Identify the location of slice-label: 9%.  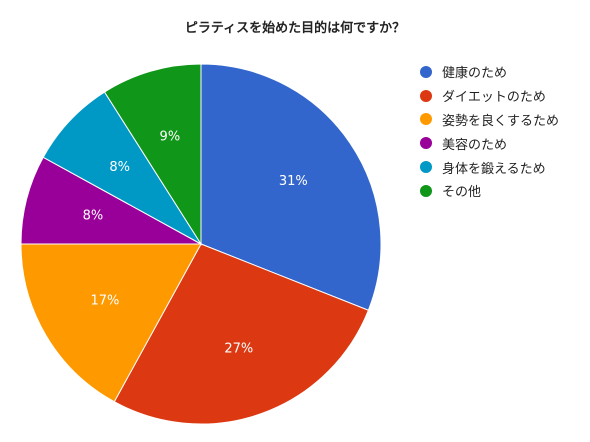
(170, 136).